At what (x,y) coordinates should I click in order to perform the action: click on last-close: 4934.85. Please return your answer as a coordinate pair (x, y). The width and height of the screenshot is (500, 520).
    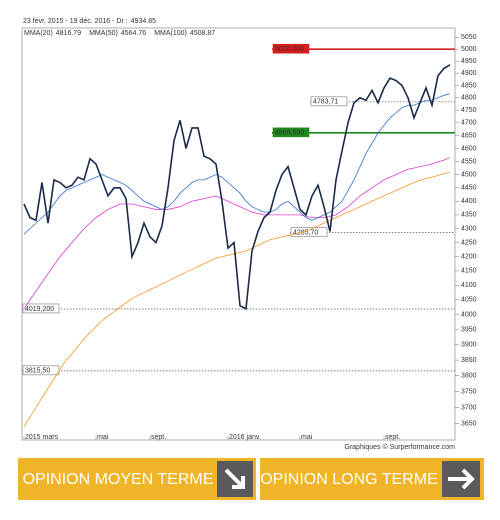
    Looking at the image, I should click on (143, 21).